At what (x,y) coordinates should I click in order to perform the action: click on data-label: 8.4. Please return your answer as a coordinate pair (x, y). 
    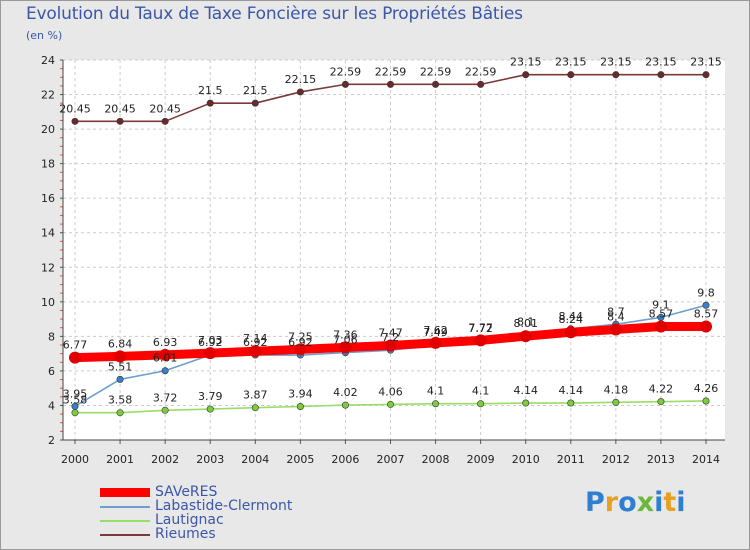
    Looking at the image, I should click on (616, 316).